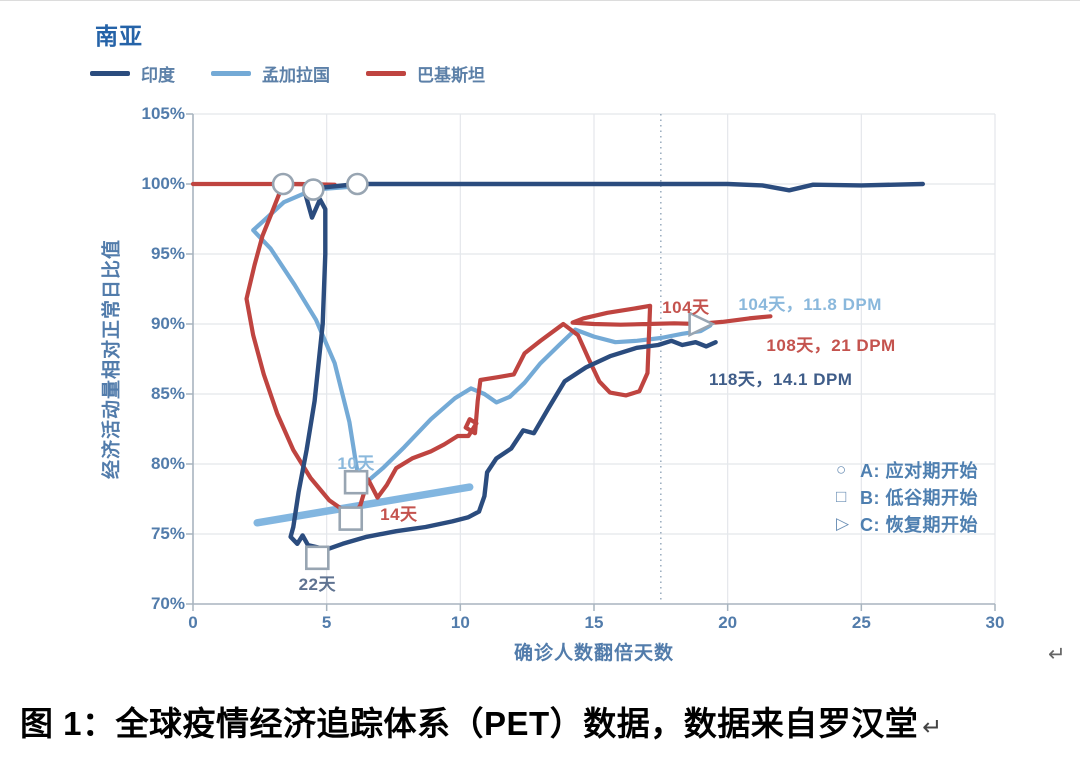  What do you see at coordinates (995, 622) in the screenshot?
I see `x-tick-label: 30` at bounding box center [995, 622].